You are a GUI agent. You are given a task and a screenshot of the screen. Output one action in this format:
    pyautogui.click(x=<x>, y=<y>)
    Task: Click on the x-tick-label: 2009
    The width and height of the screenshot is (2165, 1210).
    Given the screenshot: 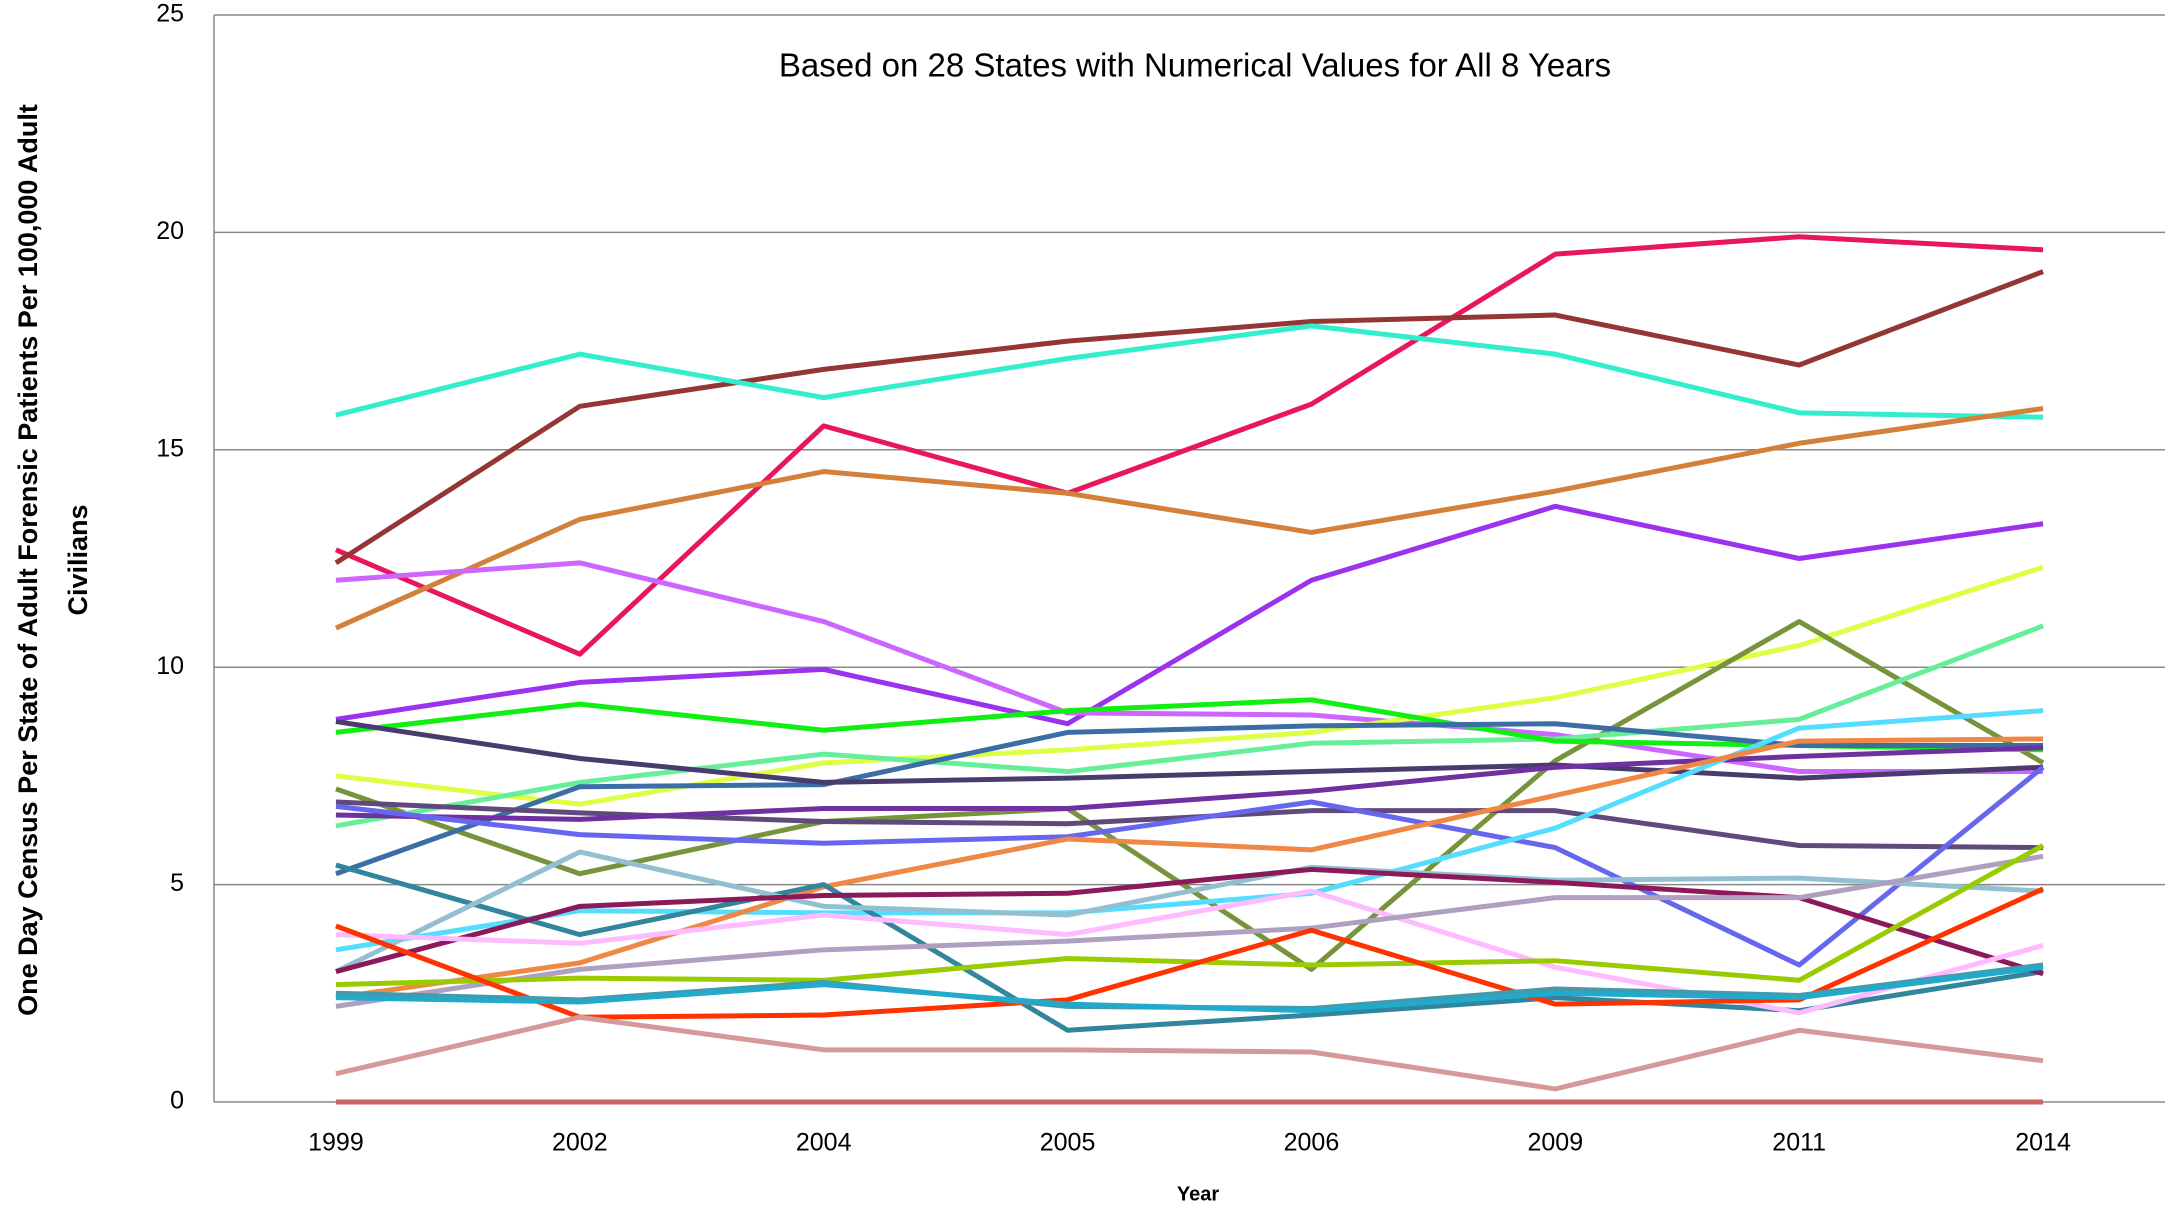 What is the action you would take?
    pyautogui.click(x=1556, y=1143)
    